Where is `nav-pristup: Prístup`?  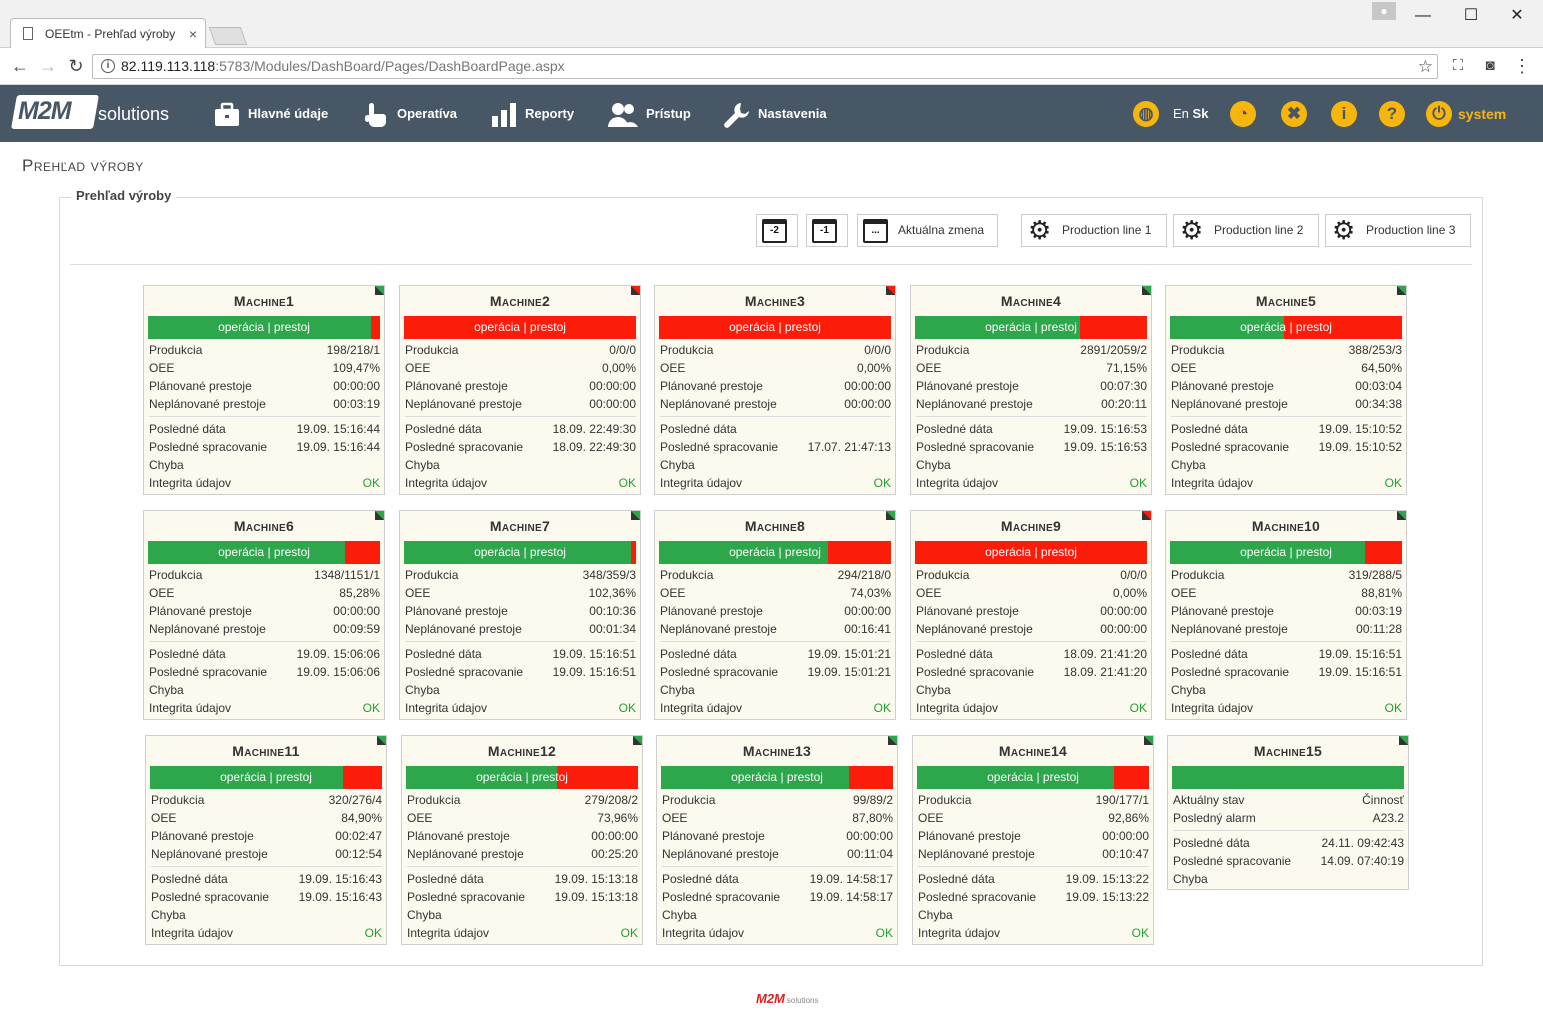 nav-pristup: Prístup is located at coordinates (649, 114).